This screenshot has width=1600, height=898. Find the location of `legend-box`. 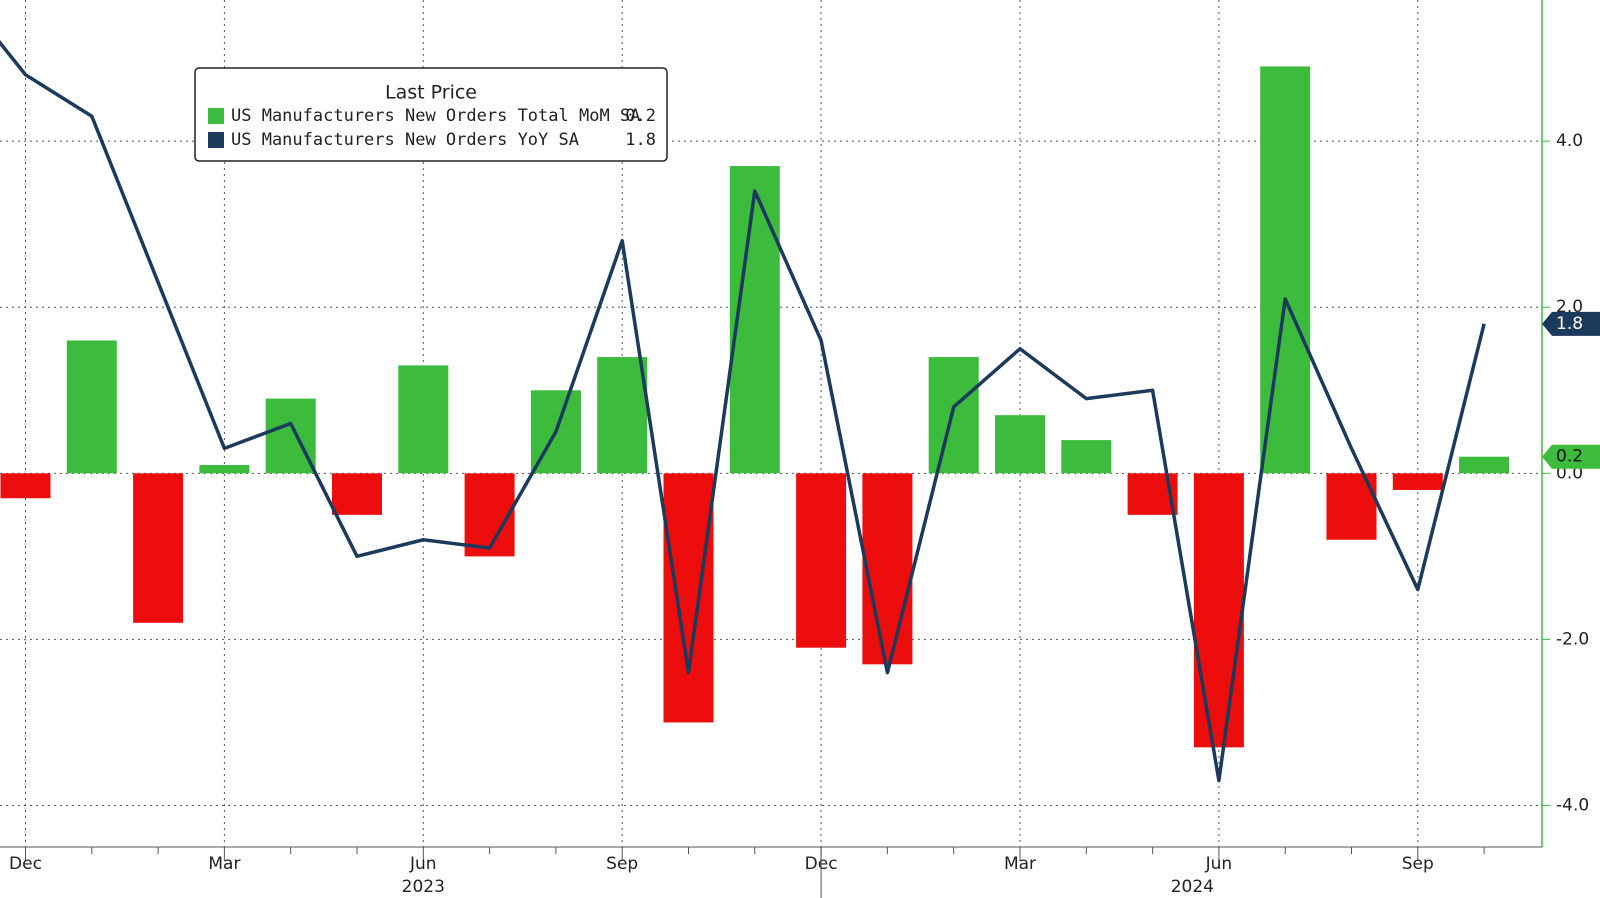

legend-box is located at coordinates (431, 114).